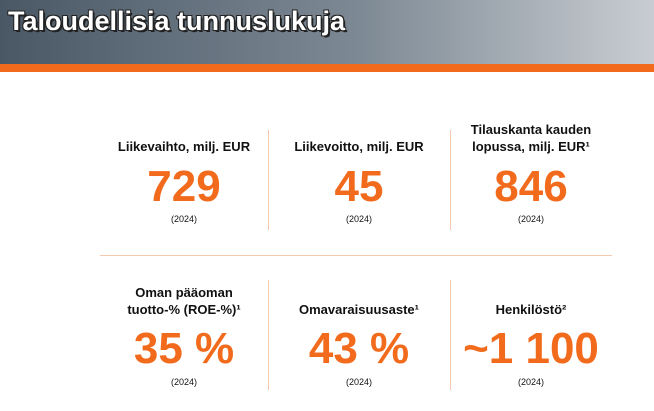  I want to click on kpi-label: Tilauskanta kauden, so click(531, 129).